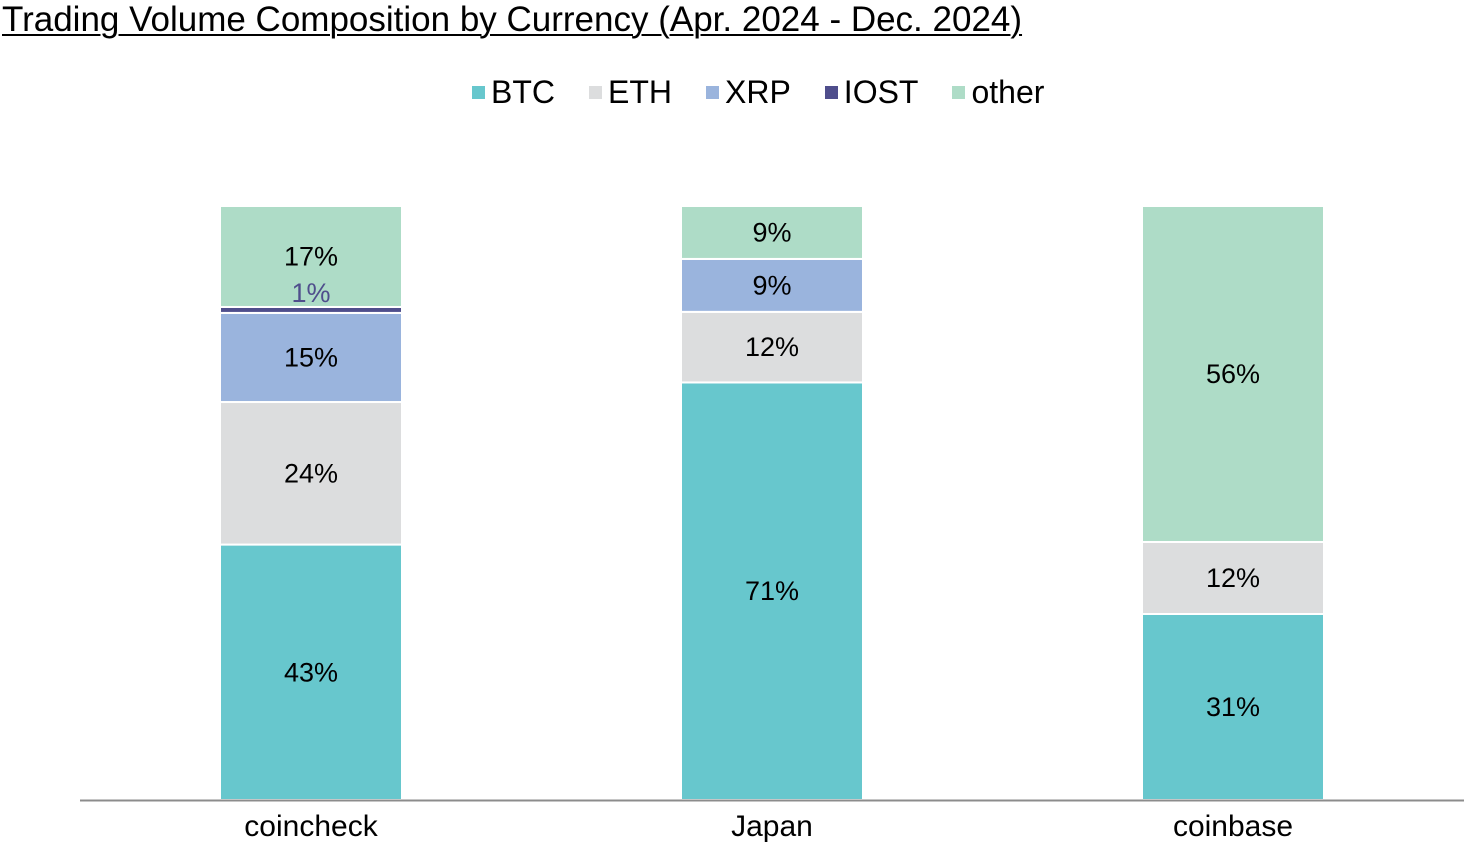 The height and width of the screenshot is (847, 1464). I want to click on x-tick-label-japan: Japan, so click(772, 826).